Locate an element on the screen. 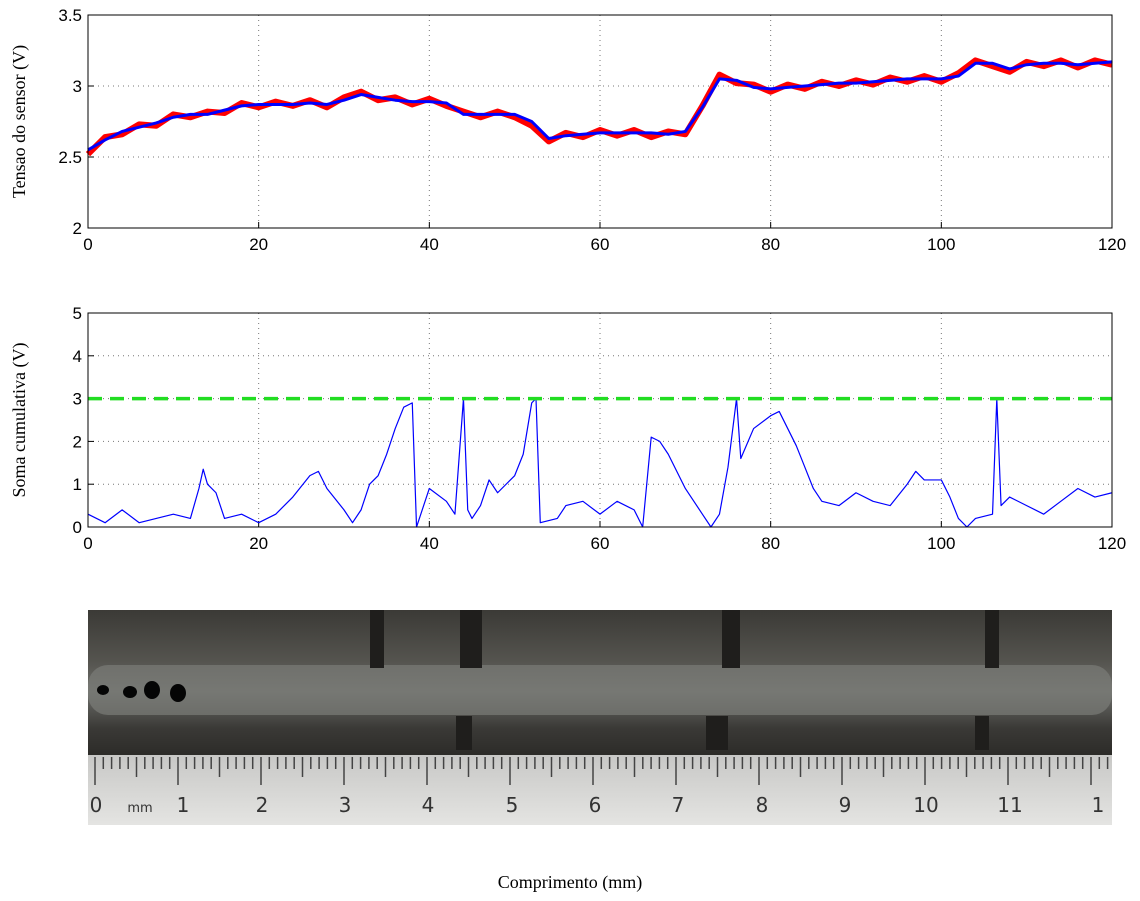 The height and width of the screenshot is (901, 1140). ruler-label: 9 is located at coordinates (845, 805).